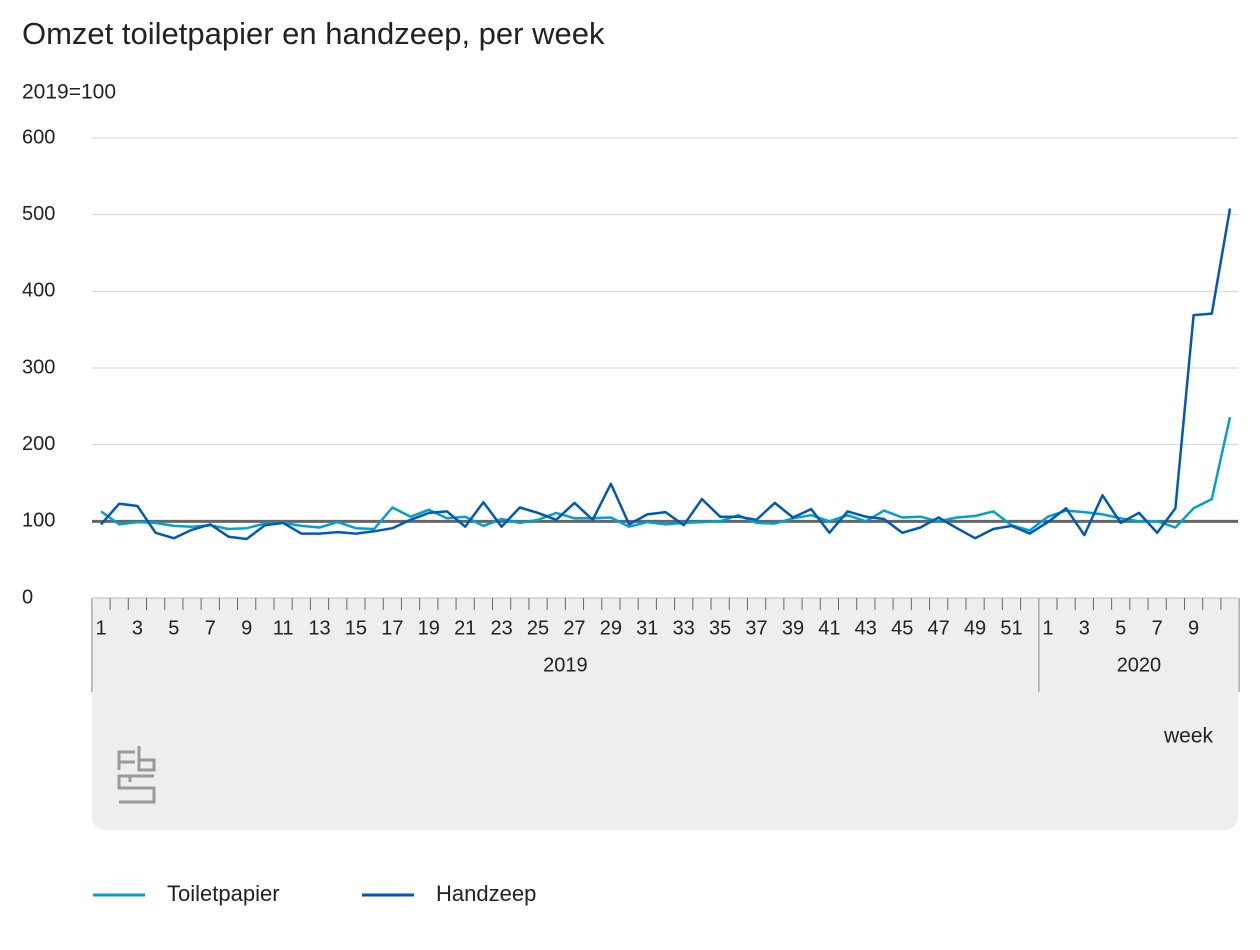  What do you see at coordinates (38, 291) in the screenshot?
I see `y-tick-label: 400` at bounding box center [38, 291].